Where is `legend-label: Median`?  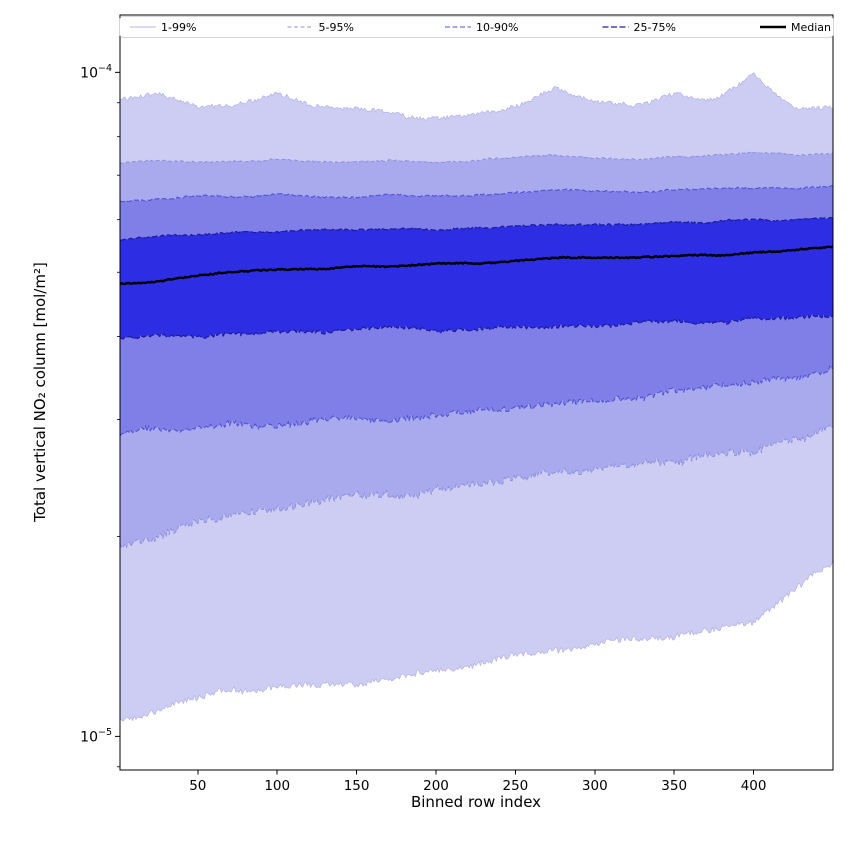
legend-label: Median is located at coordinates (811, 27).